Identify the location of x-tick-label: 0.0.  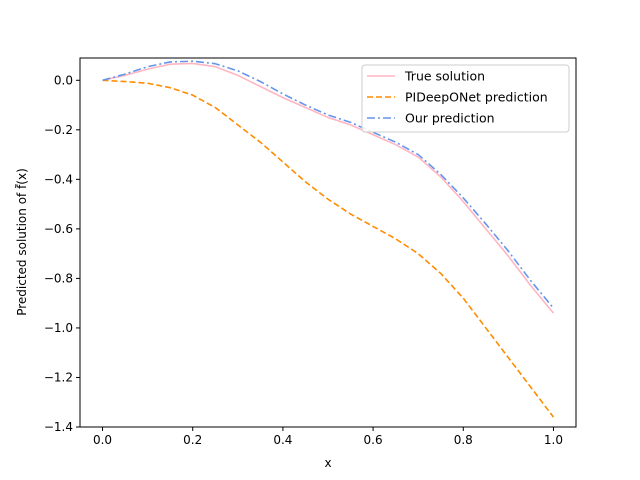
(102, 440).